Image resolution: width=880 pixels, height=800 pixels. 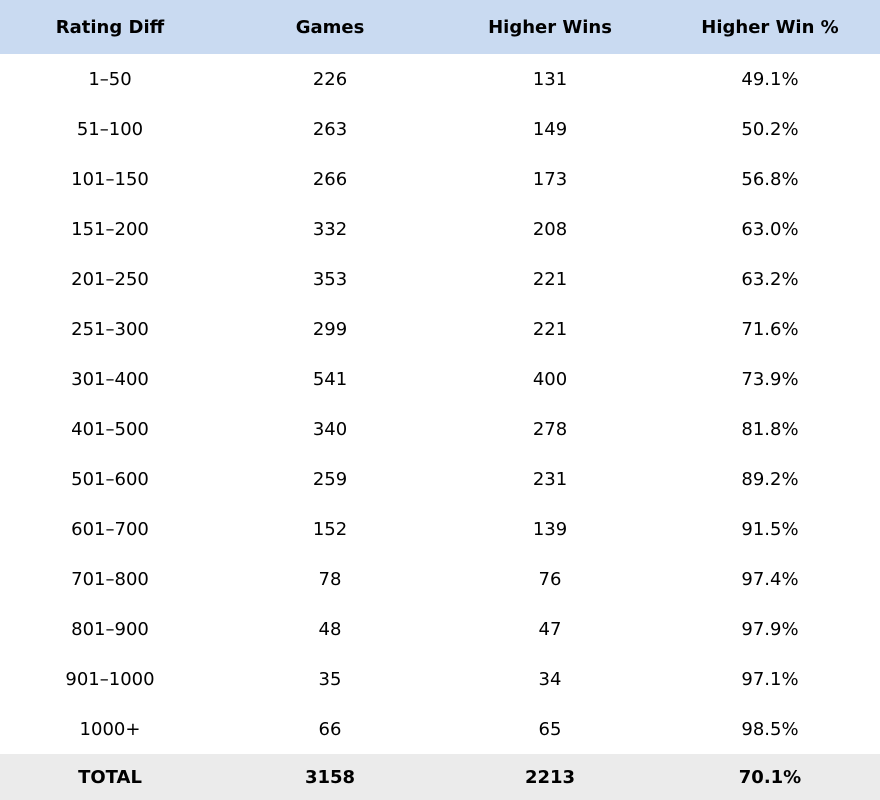 I want to click on cell-games: 263, so click(x=330, y=129).